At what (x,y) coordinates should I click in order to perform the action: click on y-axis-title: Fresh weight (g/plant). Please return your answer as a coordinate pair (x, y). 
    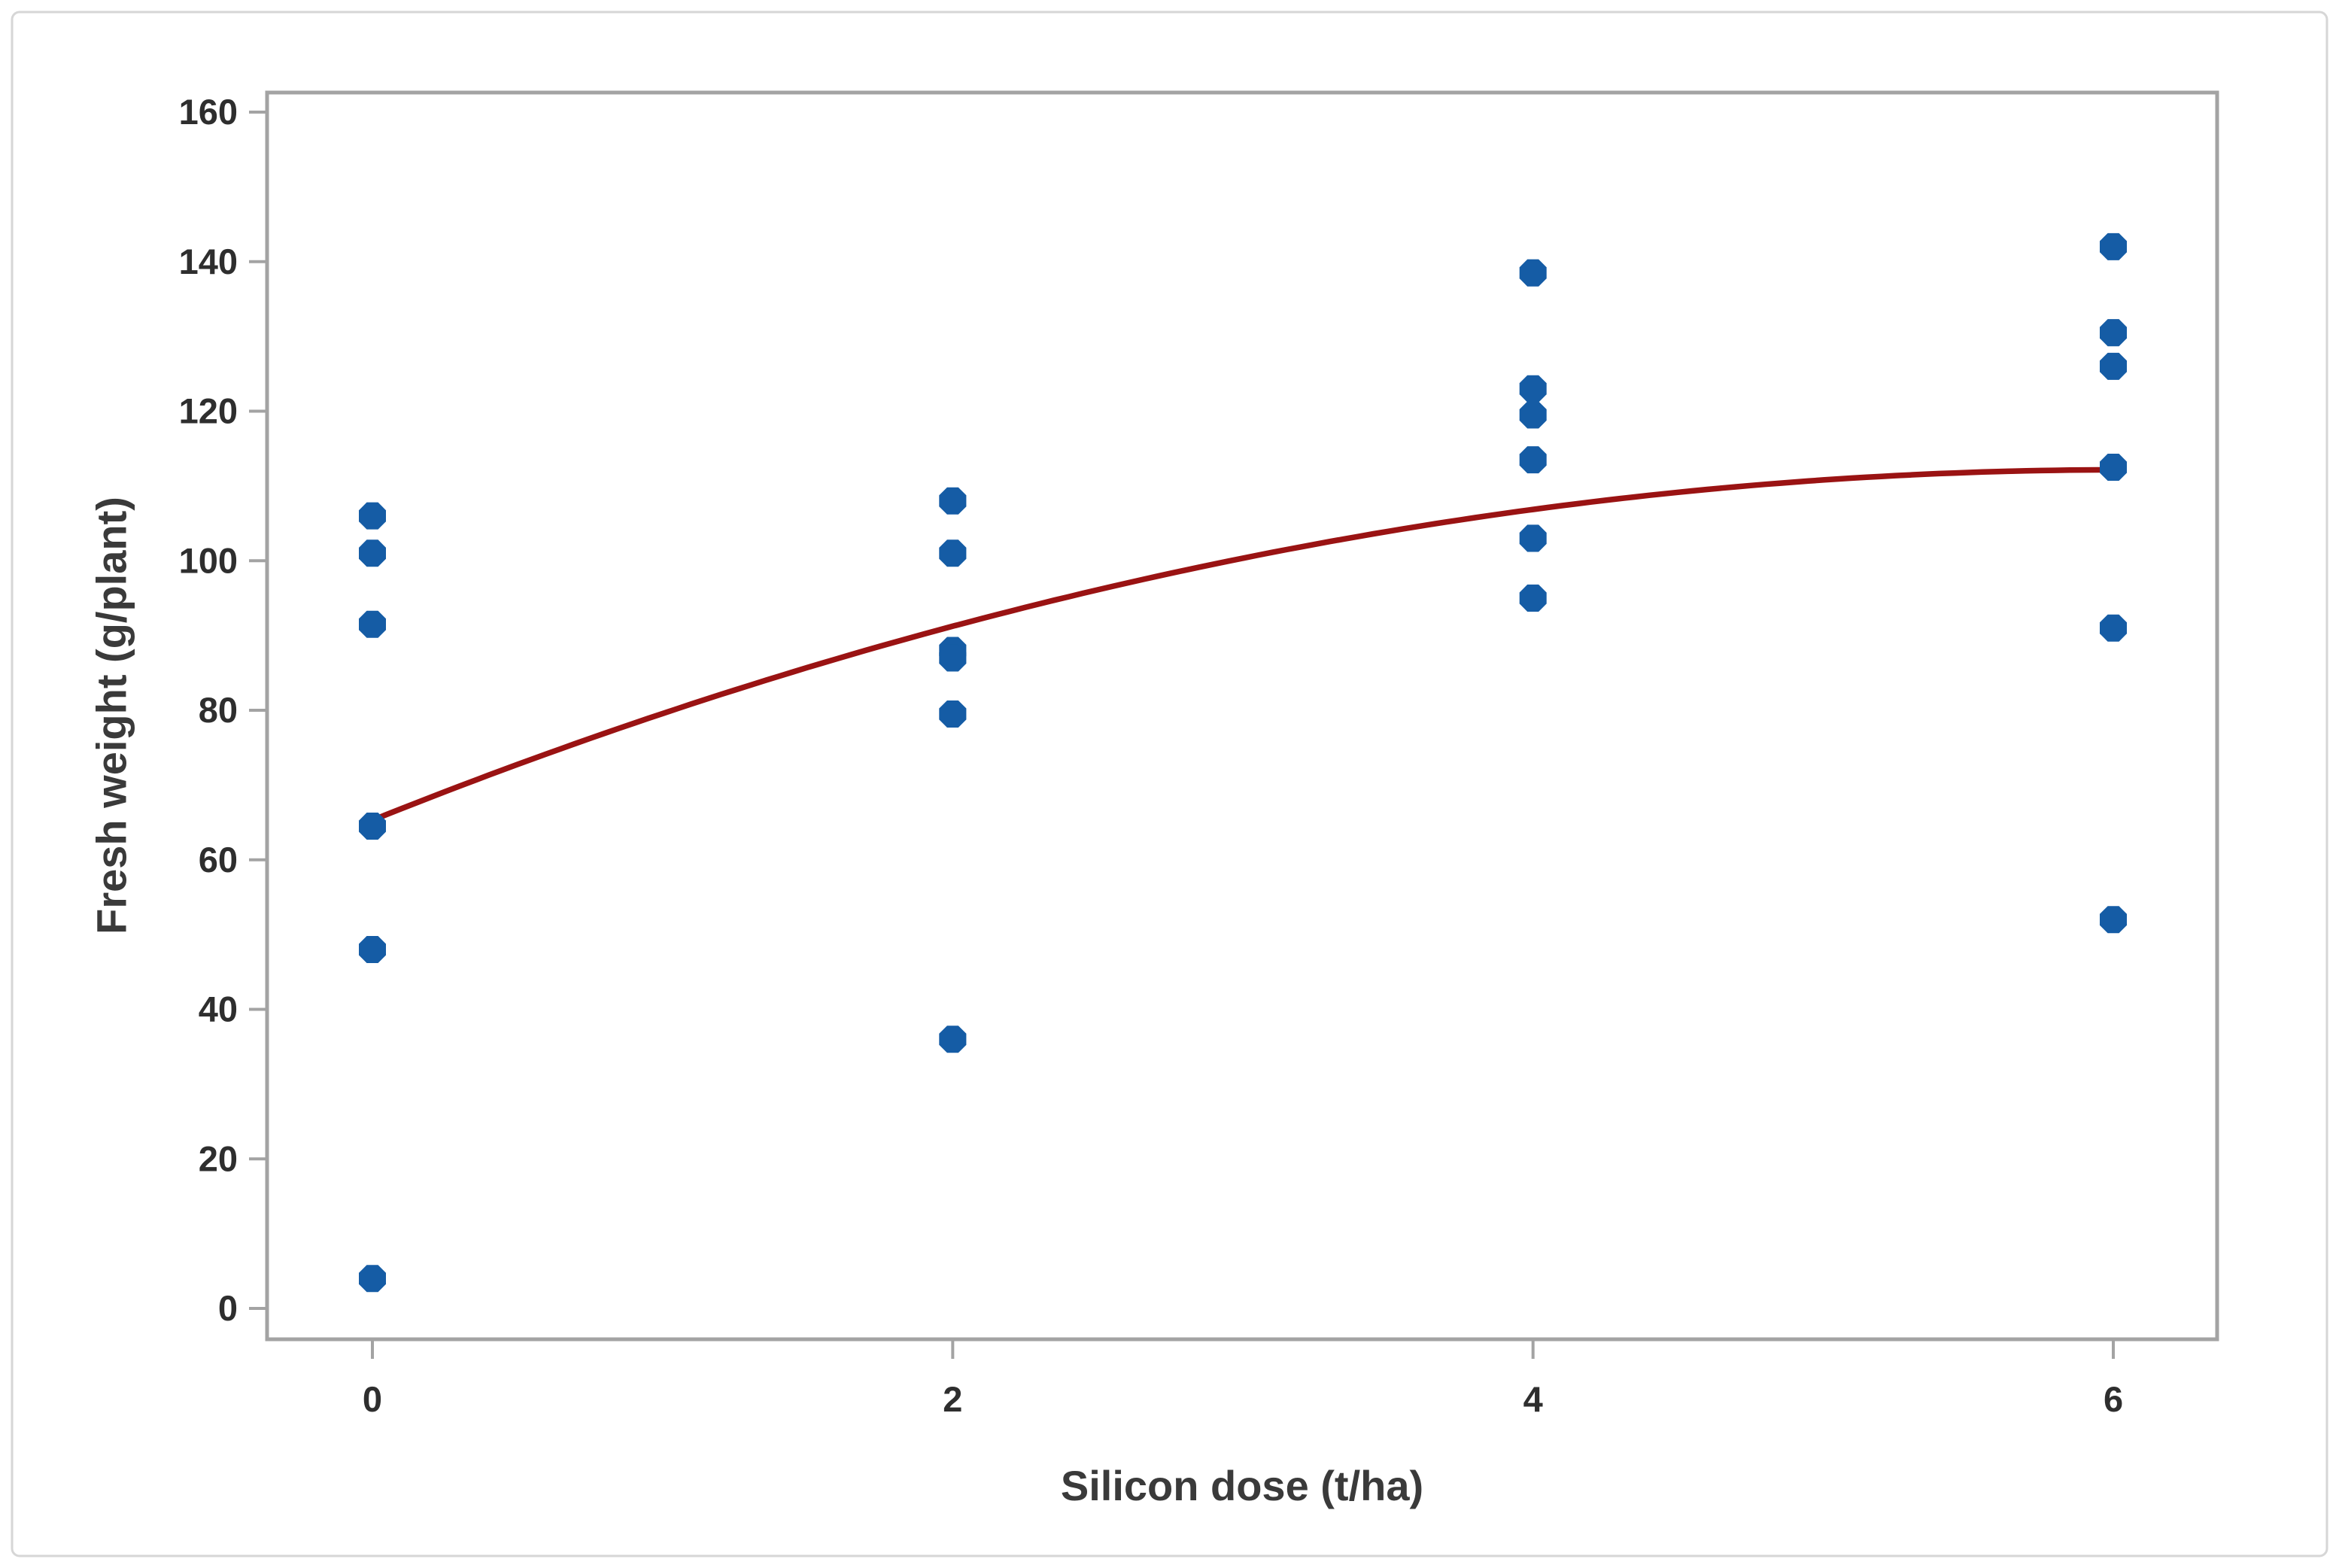
    Looking at the image, I should click on (111, 715).